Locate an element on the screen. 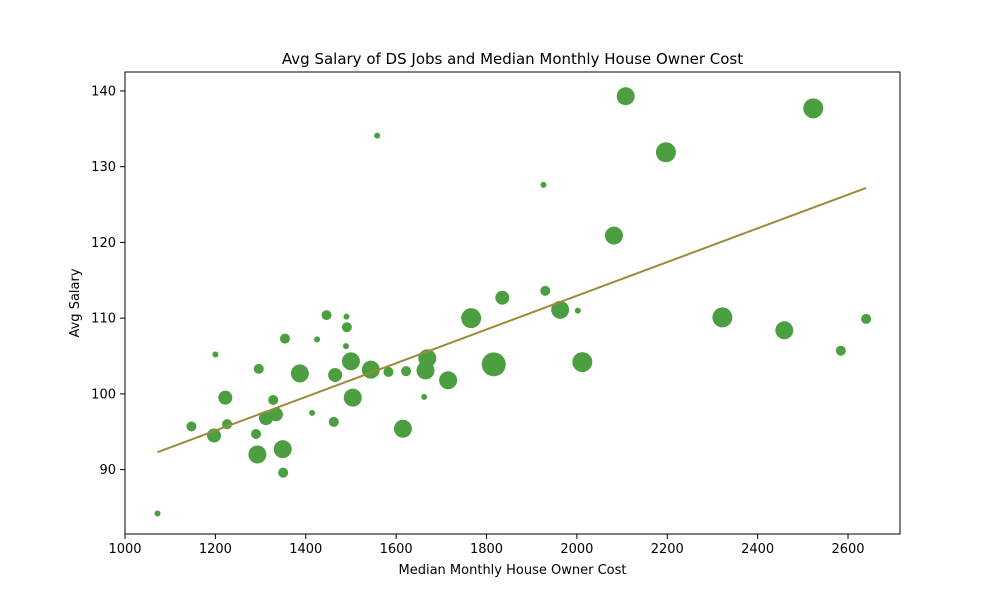  x-axis: 1000 1200 1400 1600 1800 2000 2200 2400 2600 is located at coordinates (486, 545).